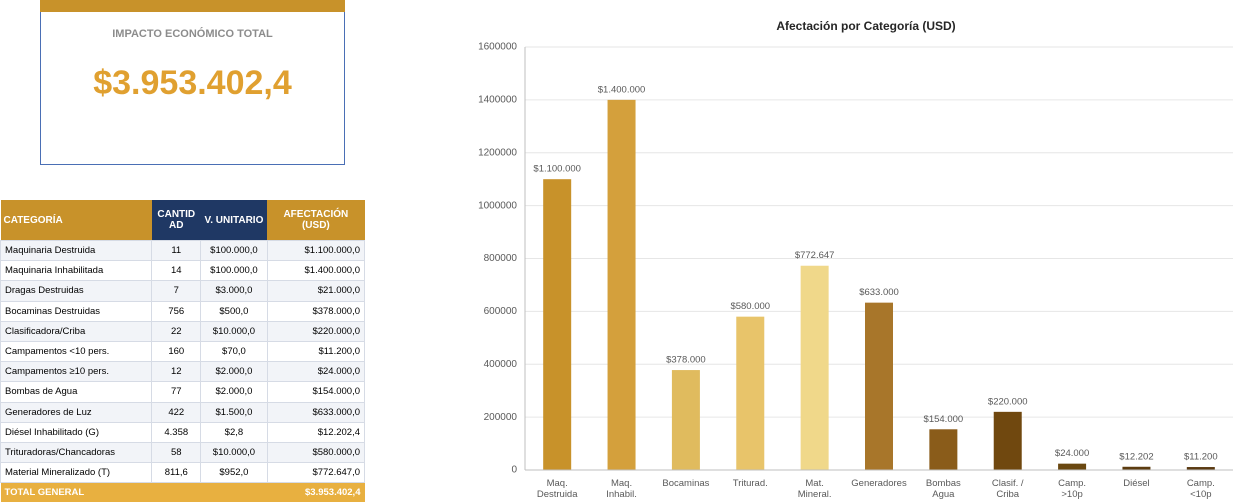 This screenshot has width=1241, height=503. What do you see at coordinates (316, 372) in the screenshot?
I see `table-cell: $24.000,0` at bounding box center [316, 372].